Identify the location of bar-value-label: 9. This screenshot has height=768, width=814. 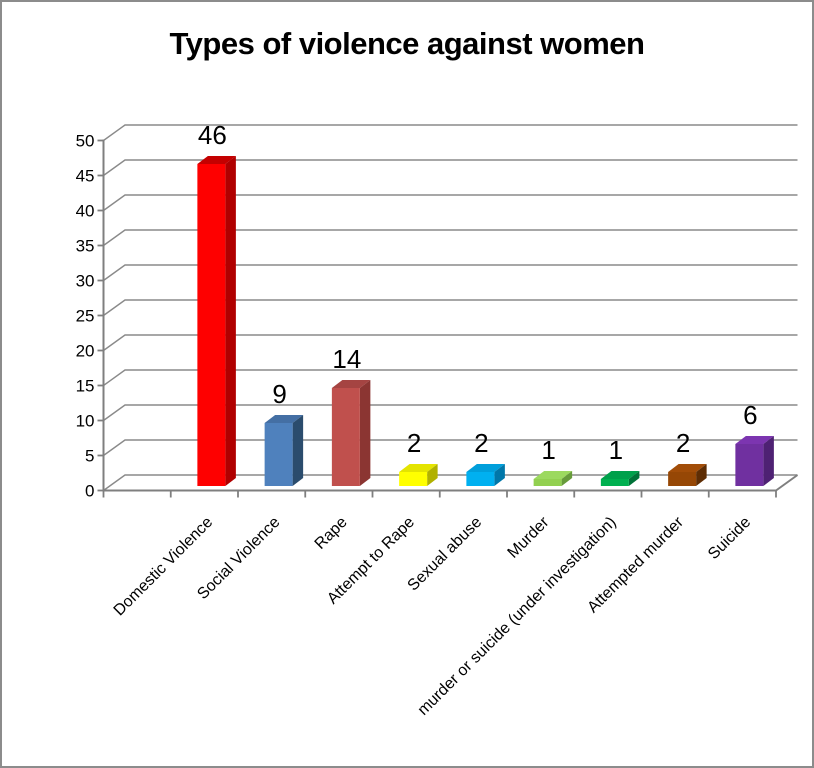
(279, 394).